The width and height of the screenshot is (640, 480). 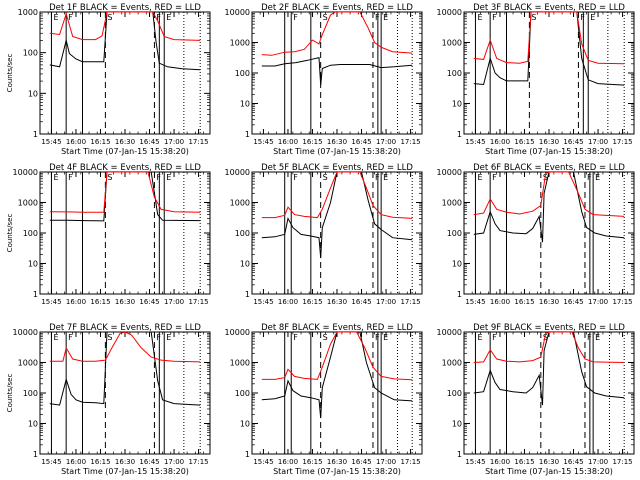 I want to click on panel-title: Det 7F BLACK = Events, RED = LLD, so click(x=125, y=328).